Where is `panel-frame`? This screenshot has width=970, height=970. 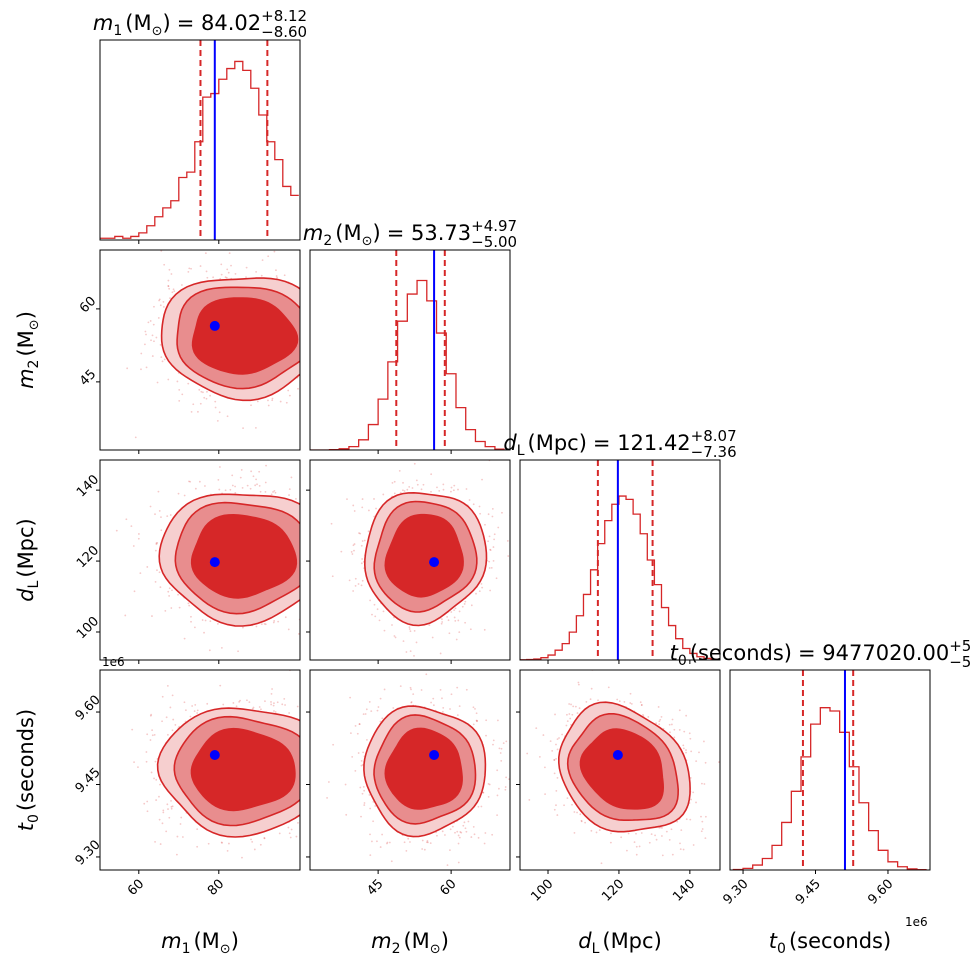 panel-frame is located at coordinates (410, 560).